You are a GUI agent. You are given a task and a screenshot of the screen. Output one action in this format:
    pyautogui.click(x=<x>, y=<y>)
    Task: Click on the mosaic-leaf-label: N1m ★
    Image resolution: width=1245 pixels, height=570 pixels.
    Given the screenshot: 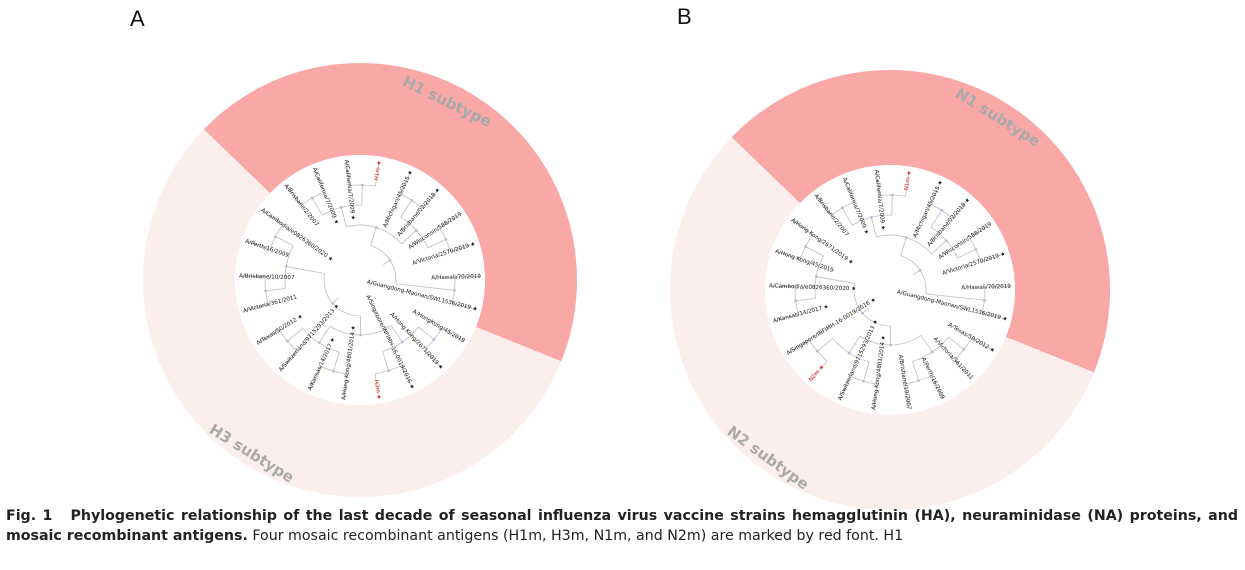 What is the action you would take?
    pyautogui.click(x=908, y=180)
    